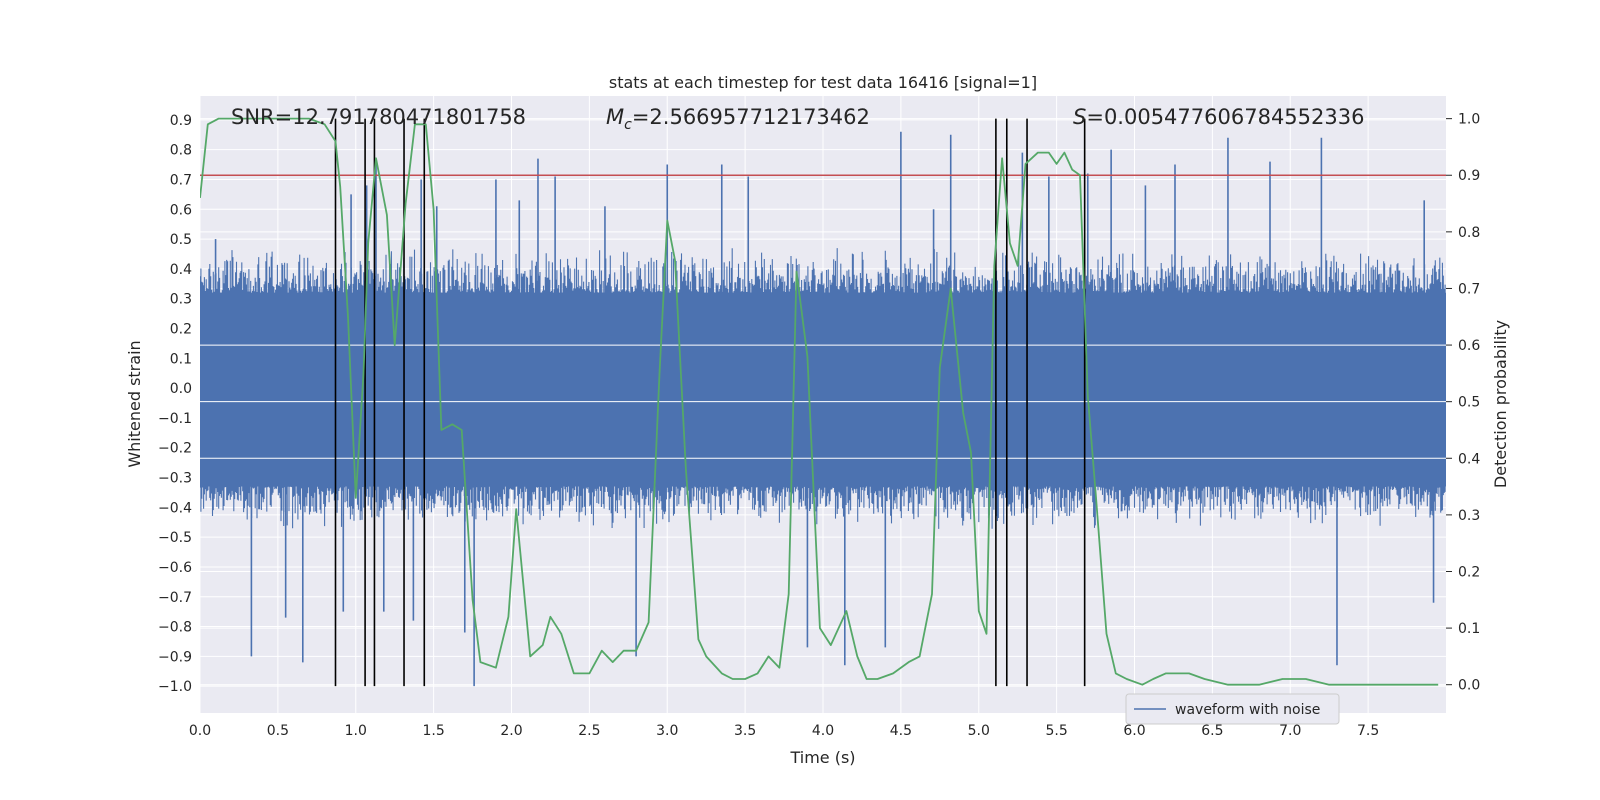  I want to click on left-y-tick-label: 0.8, so click(181, 151).